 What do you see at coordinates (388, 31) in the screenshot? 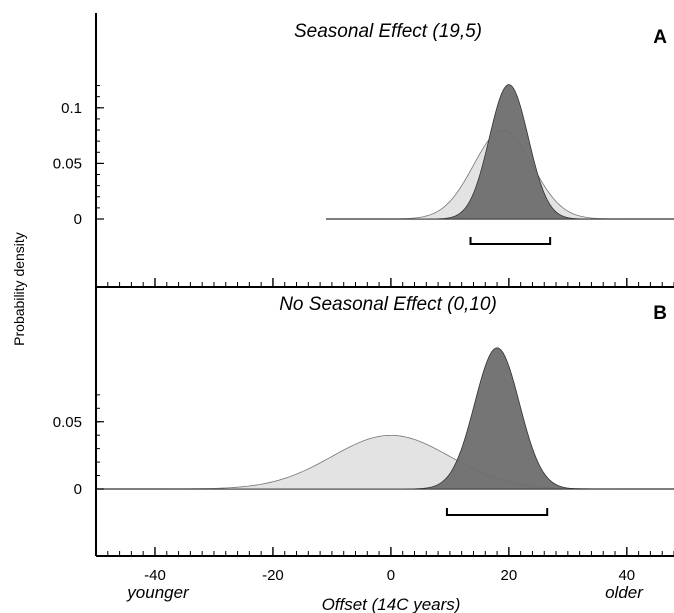
I see `panel-a-title: Seasonal Effect (19,5)` at bounding box center [388, 31].